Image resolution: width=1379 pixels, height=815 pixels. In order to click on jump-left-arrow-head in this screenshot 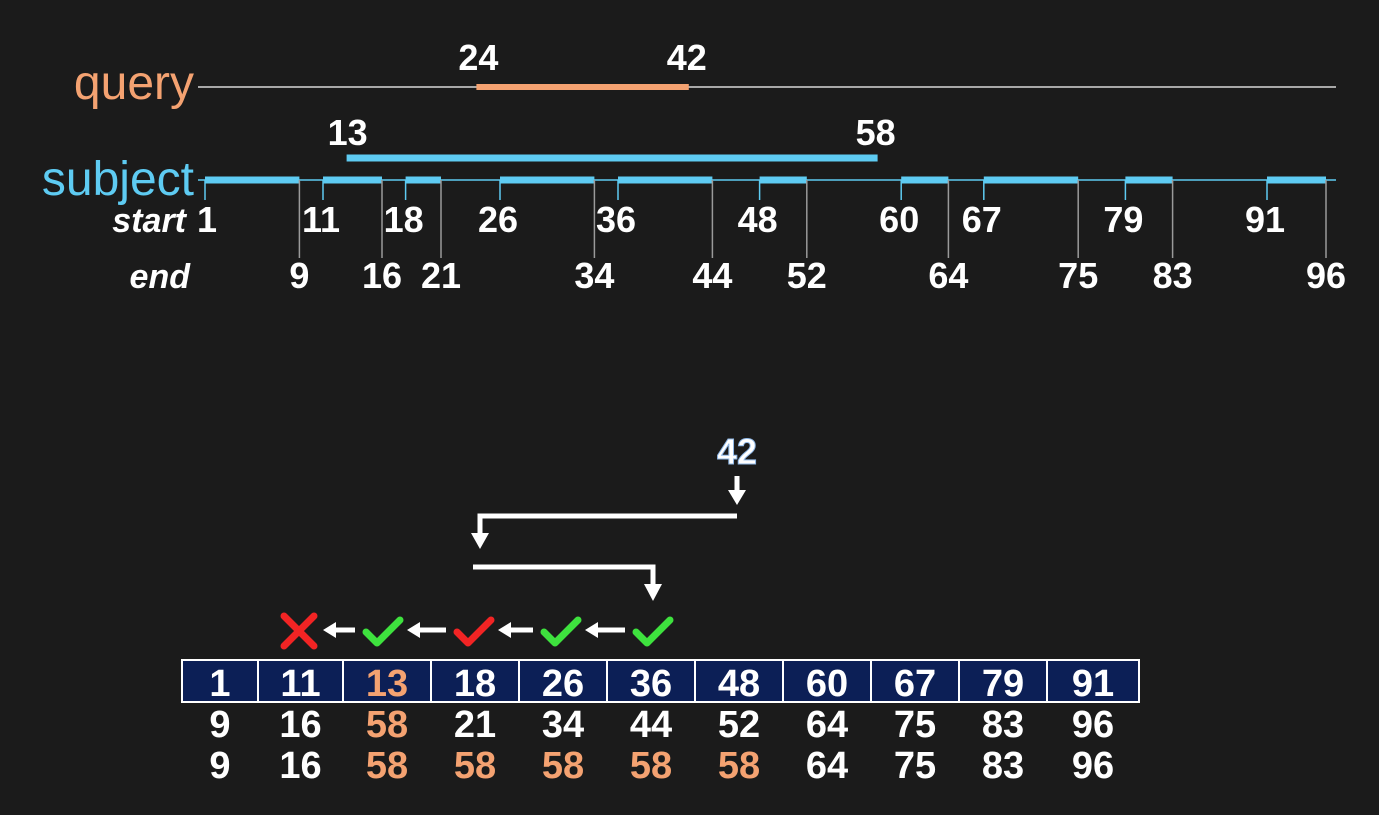, I will do `click(480, 541)`.